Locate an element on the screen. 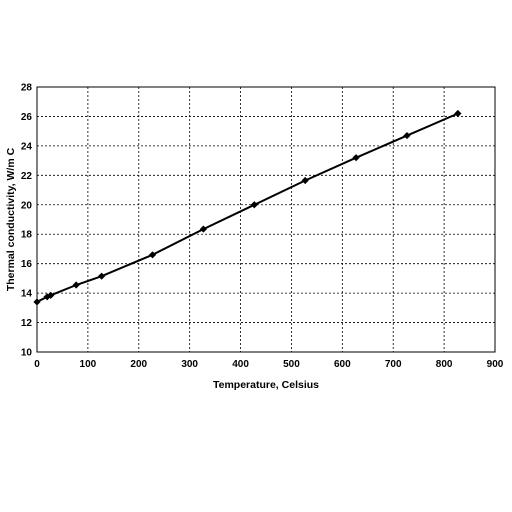 The image size is (512, 512). x-axis-title: Temperature, Celsius is located at coordinates (266, 385).